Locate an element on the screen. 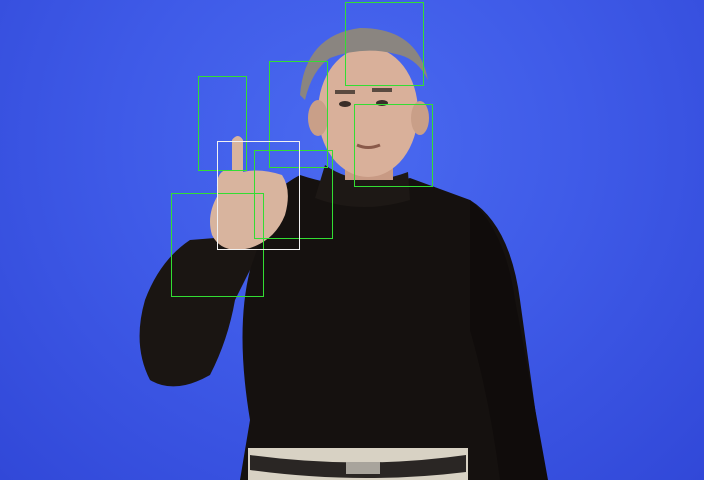 The image size is (704, 480). lower-arm is located at coordinates (509, 340).